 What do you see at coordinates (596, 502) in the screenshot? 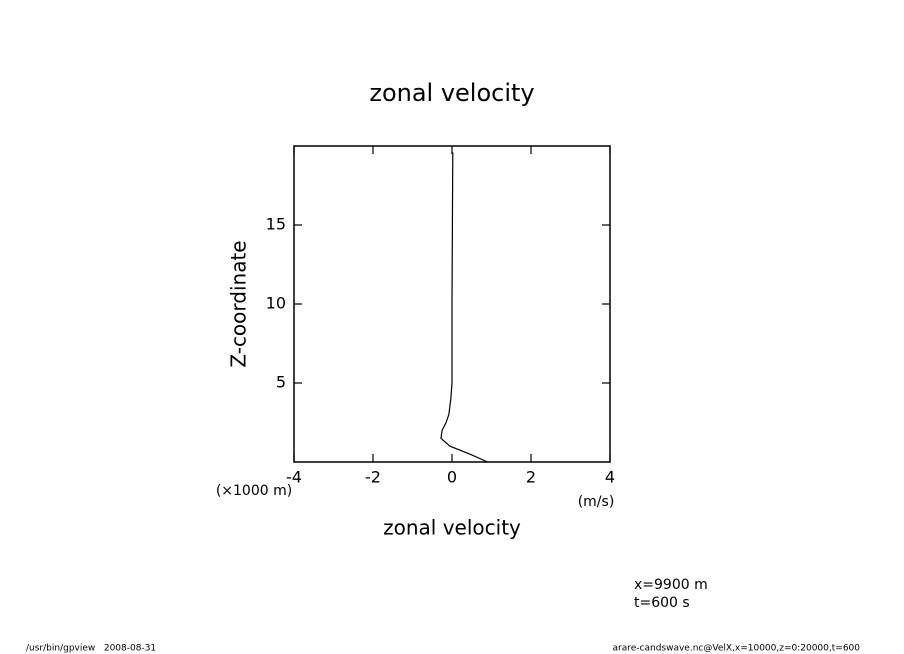
I see `x-axis-unit: (m/s)` at bounding box center [596, 502].